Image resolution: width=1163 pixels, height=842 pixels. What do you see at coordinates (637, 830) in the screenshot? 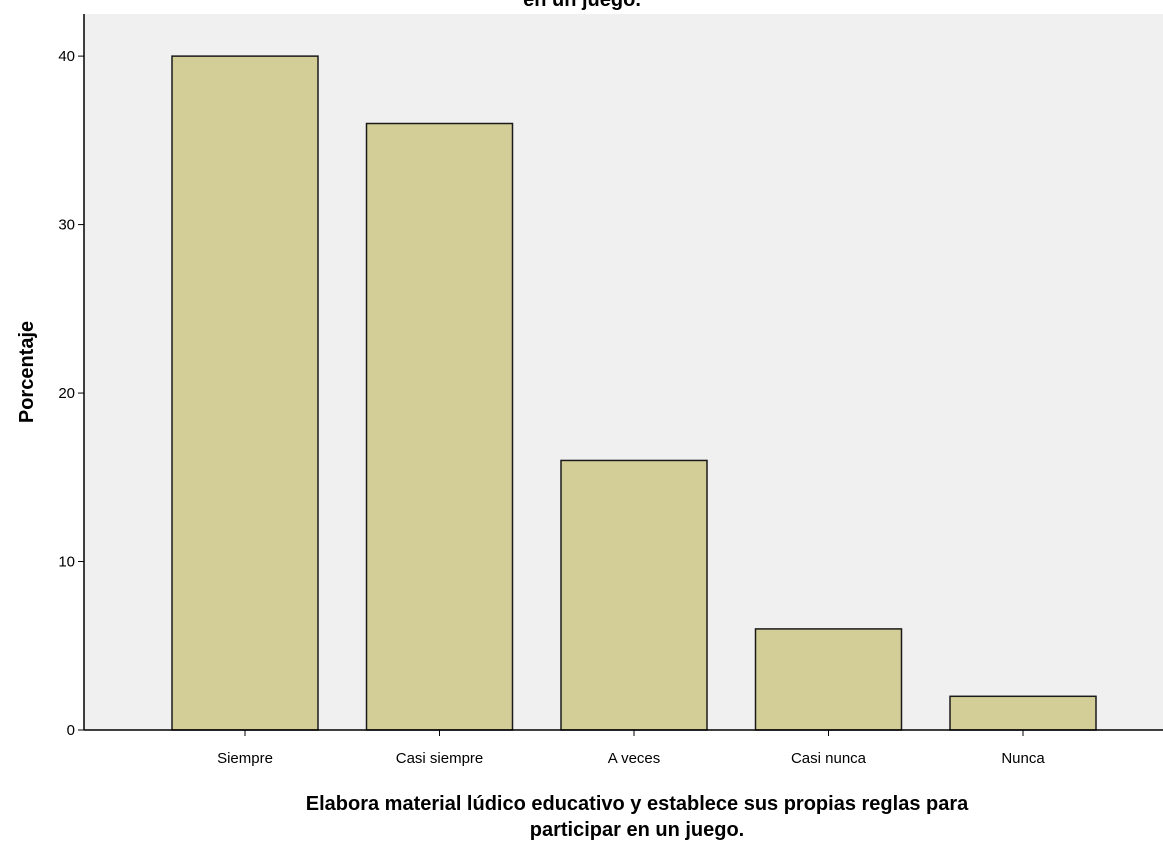
I see `x-axis-title-line-2: participar en un juego.` at bounding box center [637, 830].